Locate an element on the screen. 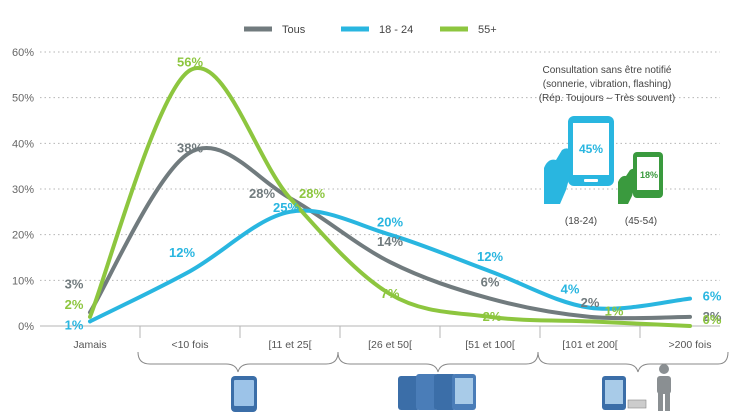 The width and height of the screenshot is (740, 416). brace-left is located at coordinates (238, 362).